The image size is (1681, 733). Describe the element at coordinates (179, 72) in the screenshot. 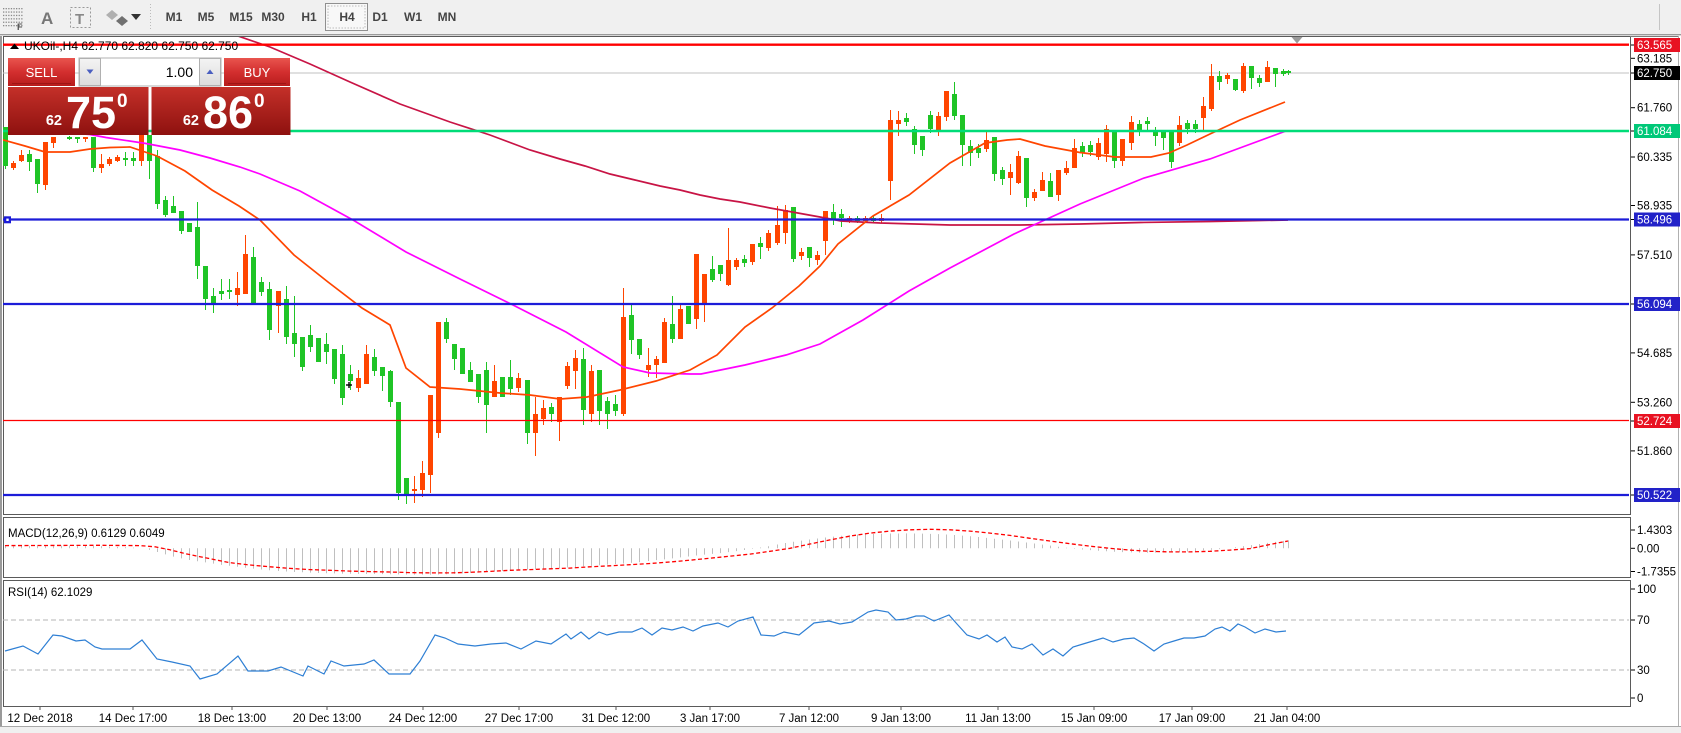

I see `svg-text: 1.00` at that location.